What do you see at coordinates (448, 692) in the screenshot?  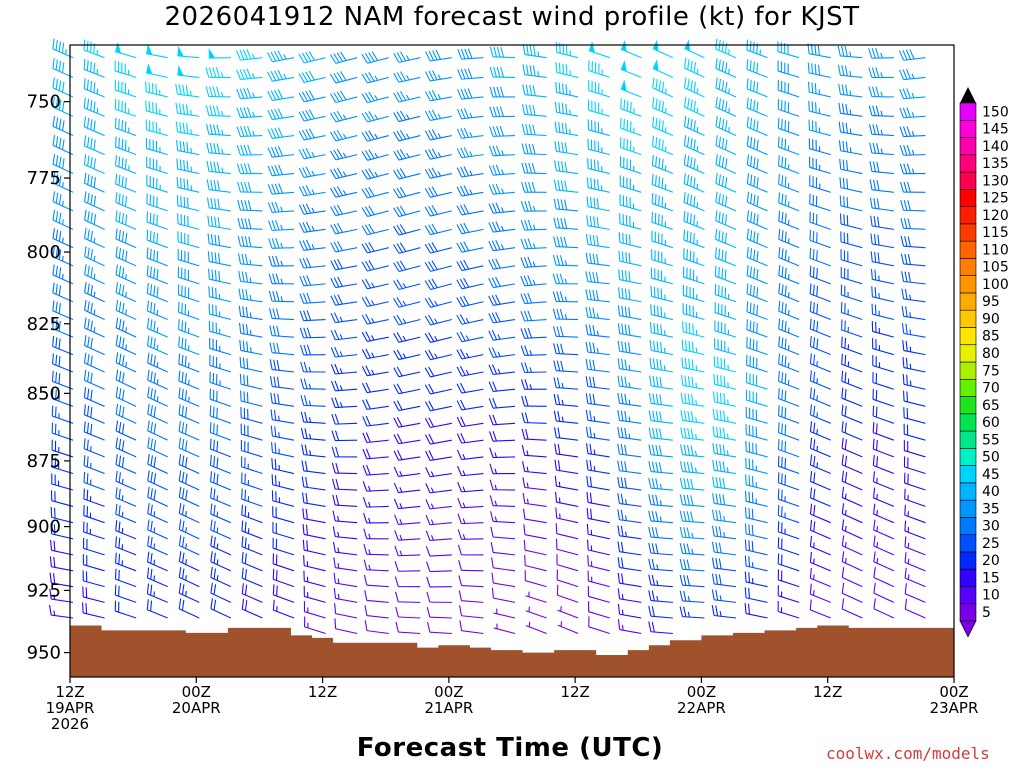 I see `x-tick-label: 00Z` at bounding box center [448, 692].